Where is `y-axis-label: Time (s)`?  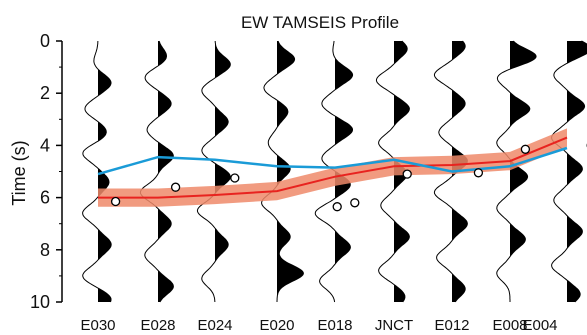
y-axis-label: Time (s) is located at coordinates (19, 172).